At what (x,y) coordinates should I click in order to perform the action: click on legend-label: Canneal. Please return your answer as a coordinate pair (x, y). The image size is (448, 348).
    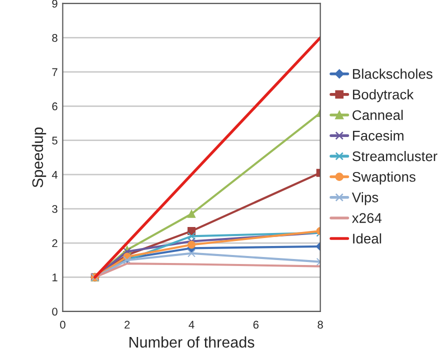
    Looking at the image, I should click on (377, 115).